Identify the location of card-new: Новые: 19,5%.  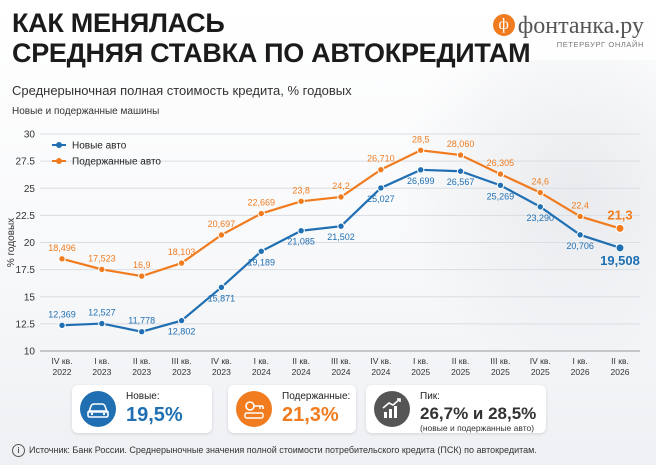
(142, 409).